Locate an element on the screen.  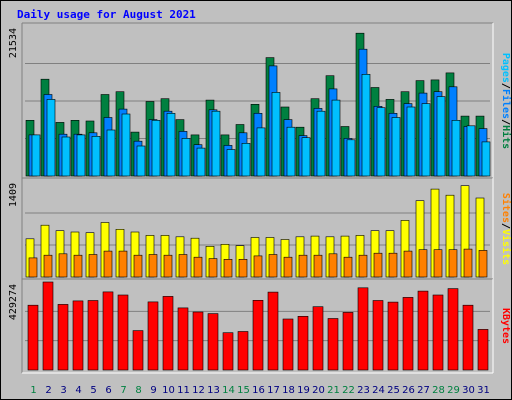
day-label-27: 27 is located at coordinates (423, 390).